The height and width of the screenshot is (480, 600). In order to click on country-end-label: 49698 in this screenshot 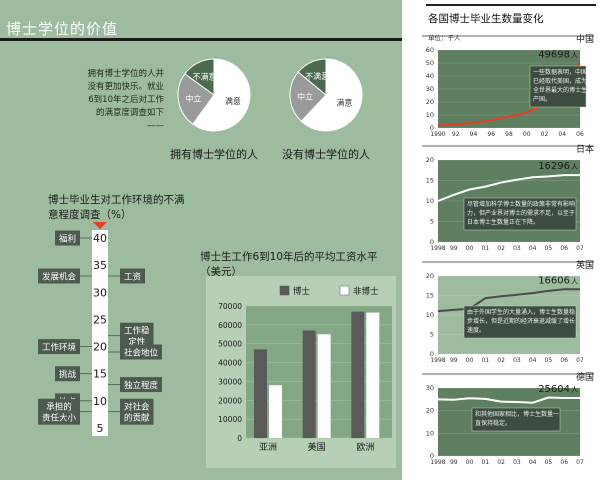, I will do `click(554, 54)`.